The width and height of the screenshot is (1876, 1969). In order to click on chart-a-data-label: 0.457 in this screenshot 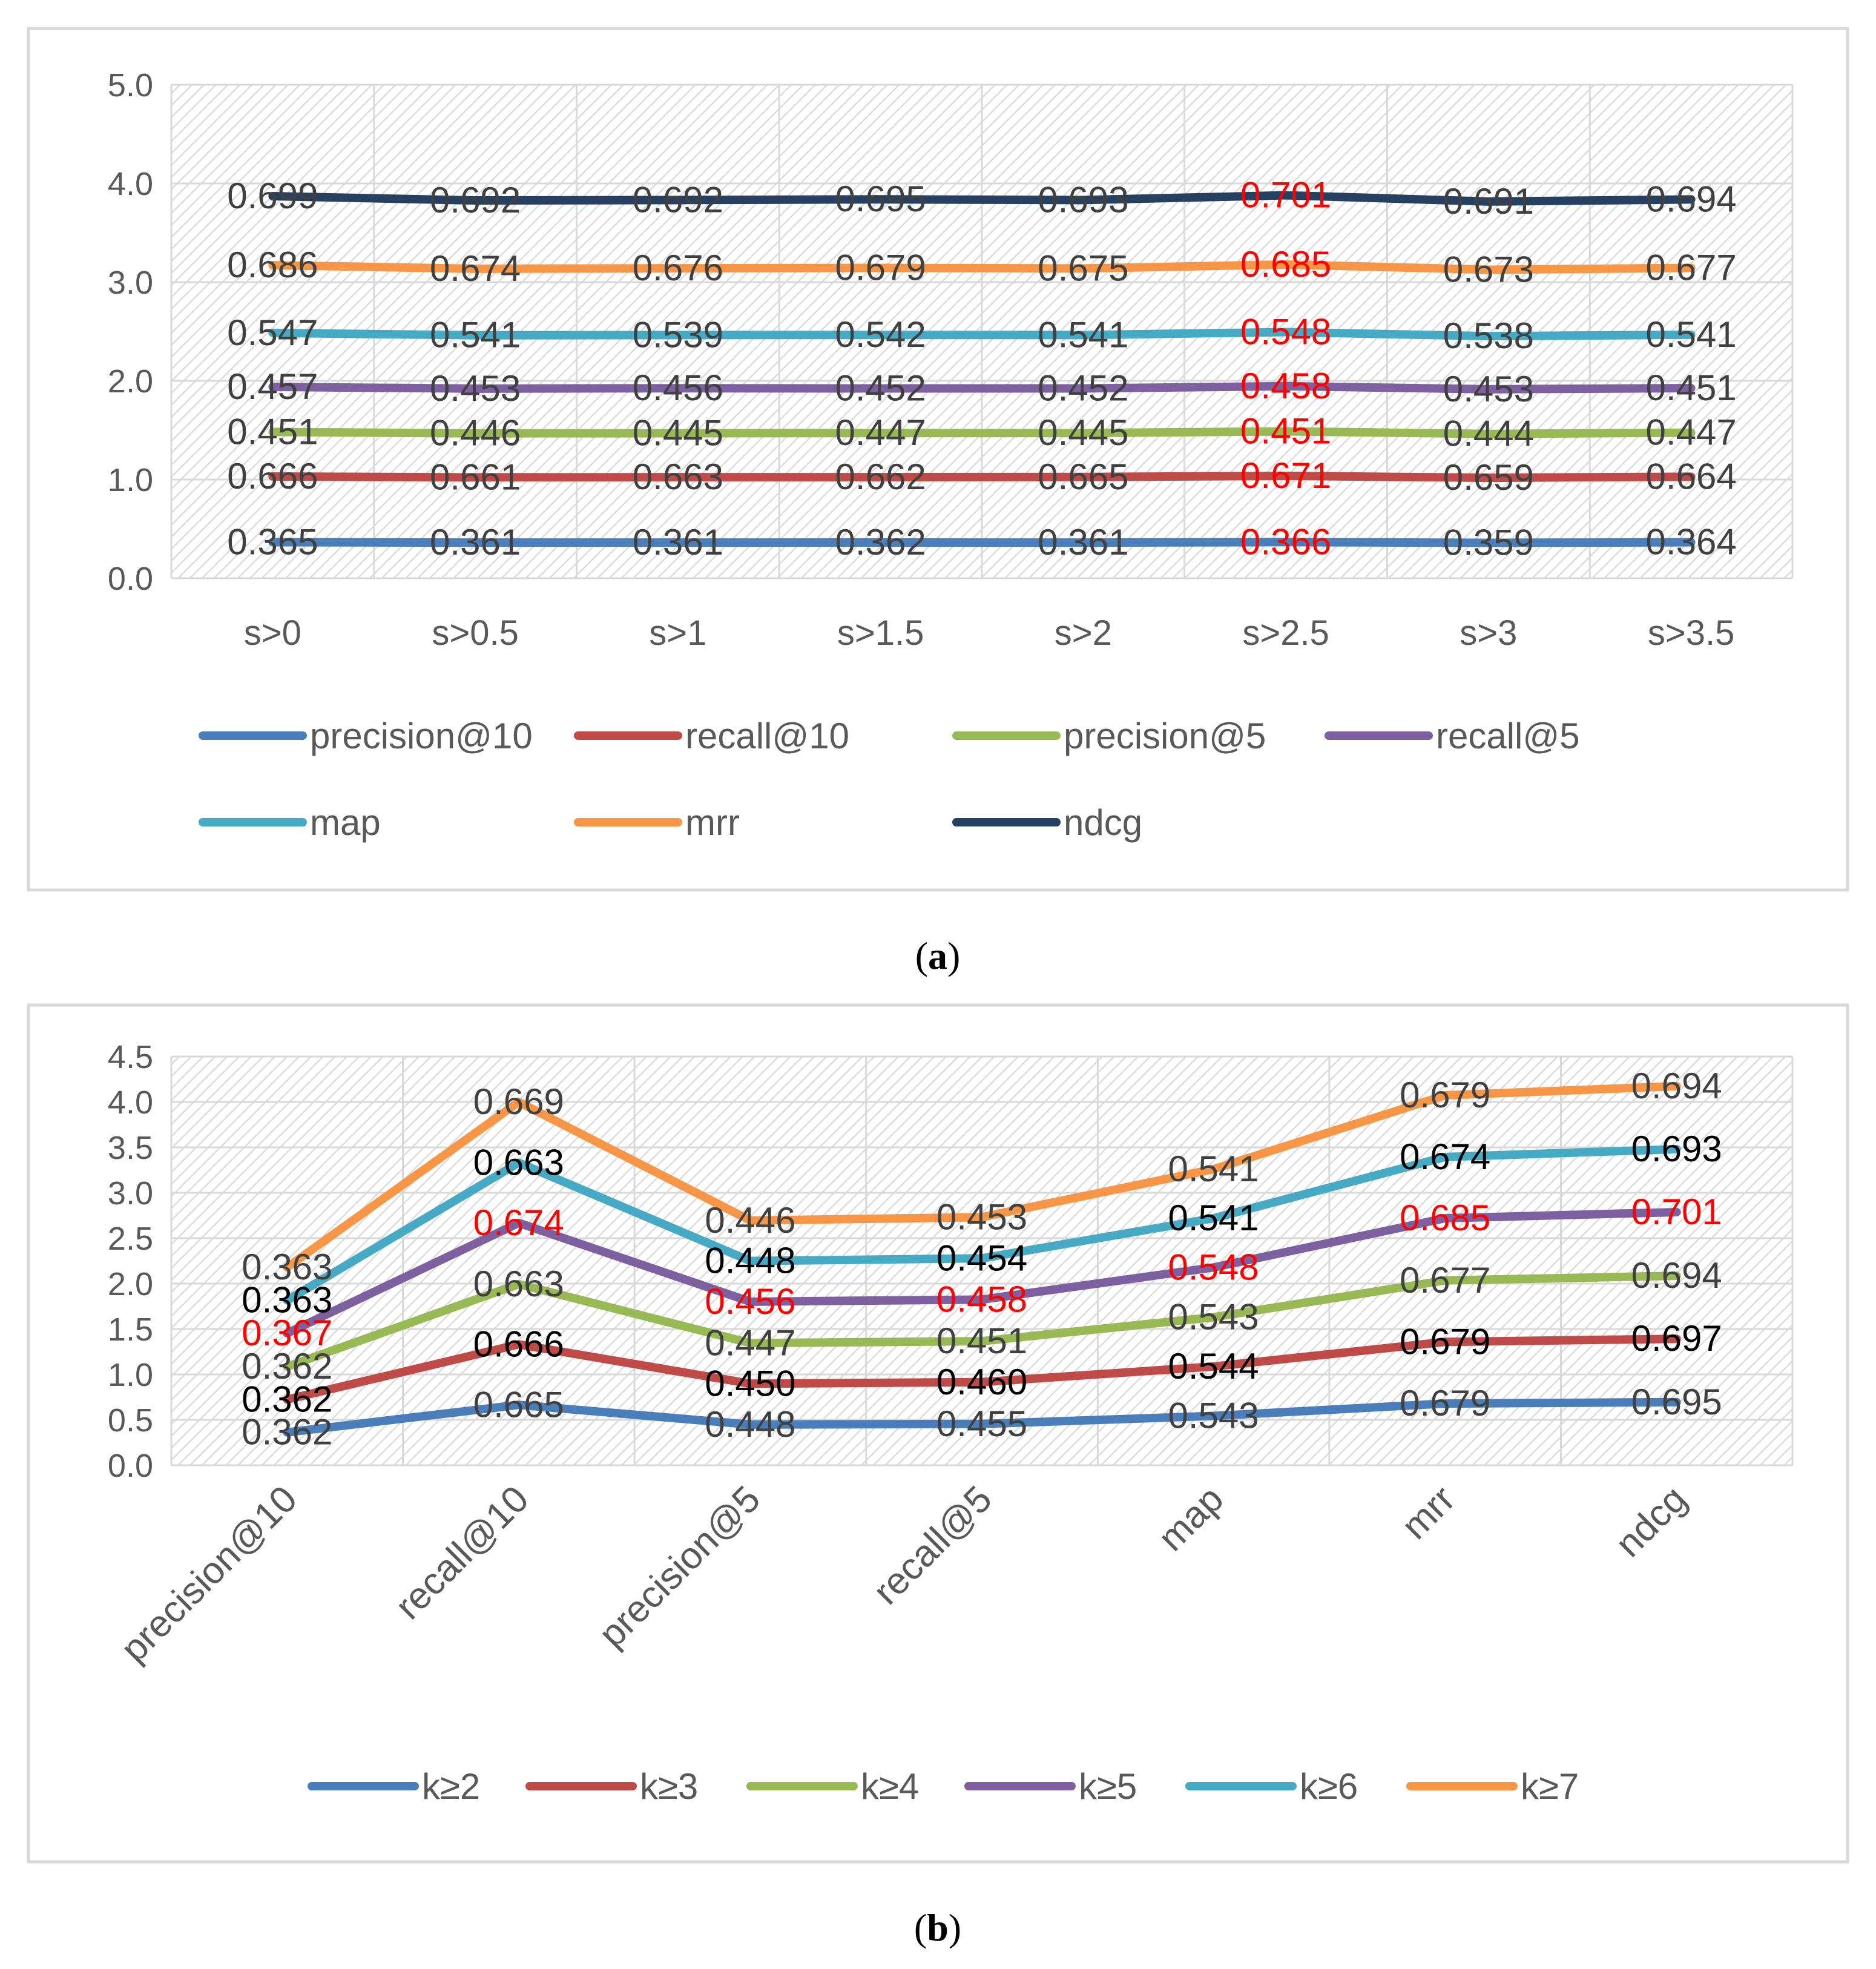, I will do `click(272, 386)`.